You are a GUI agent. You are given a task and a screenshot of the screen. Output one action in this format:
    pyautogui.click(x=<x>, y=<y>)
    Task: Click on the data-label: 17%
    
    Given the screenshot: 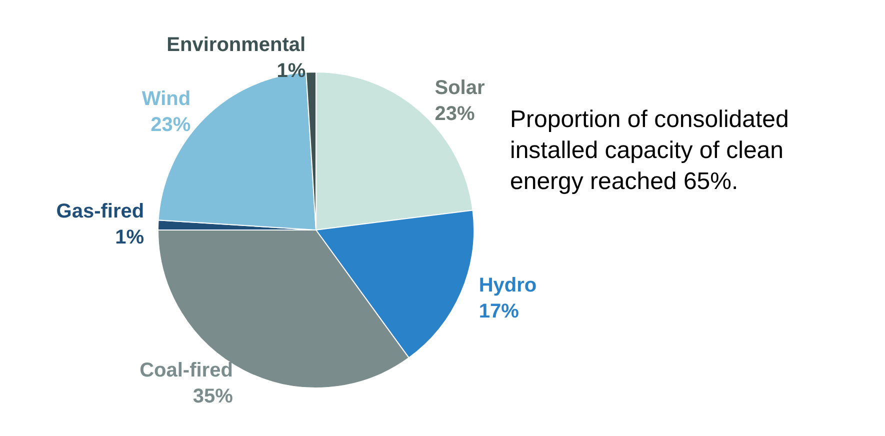 What is the action you would take?
    pyautogui.click(x=499, y=311)
    